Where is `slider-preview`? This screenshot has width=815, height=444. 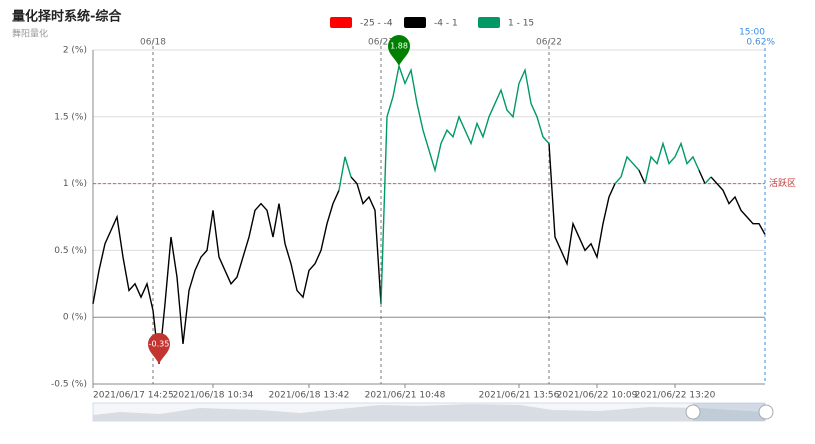 slider-preview is located at coordinates (429, 412).